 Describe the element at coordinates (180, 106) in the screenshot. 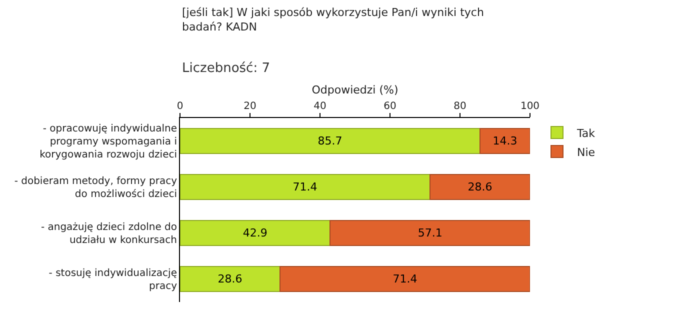

I see `x-tick-label: 0` at that location.